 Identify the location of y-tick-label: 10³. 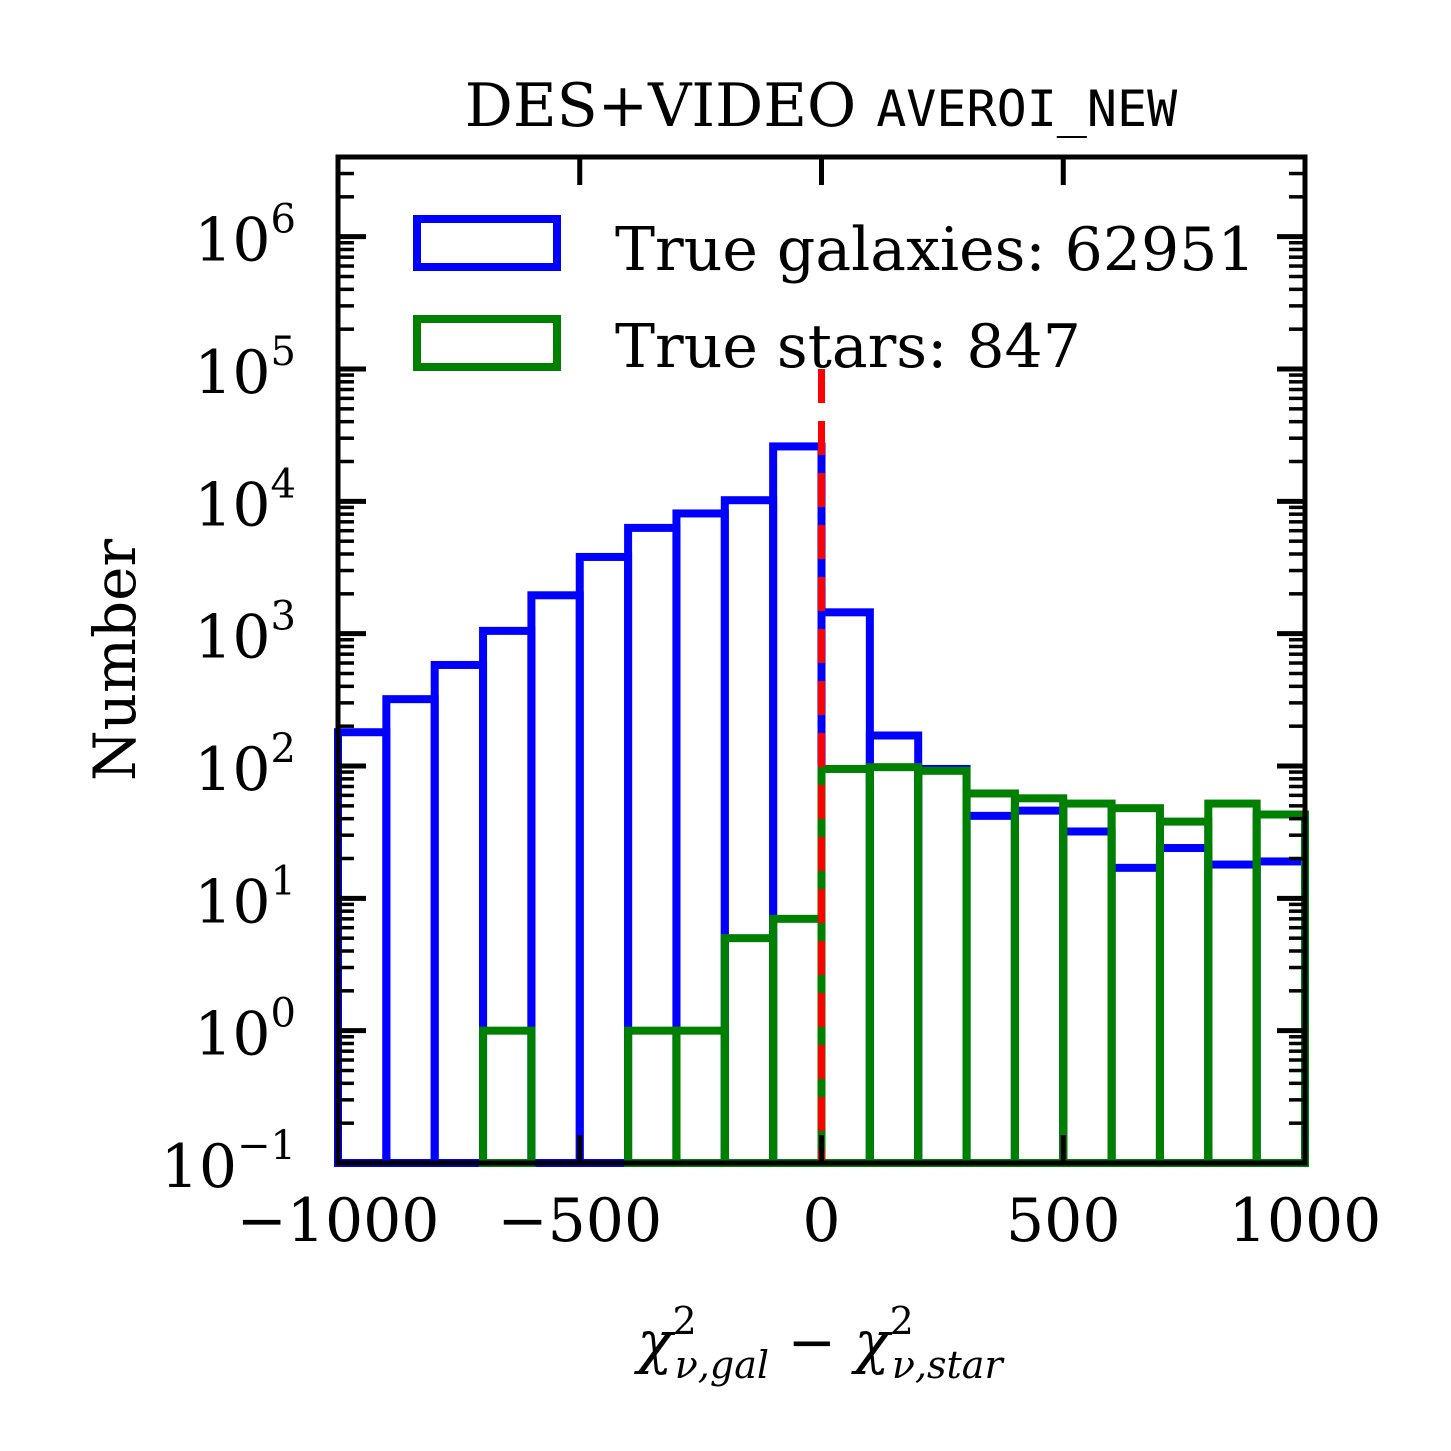
(245, 633).